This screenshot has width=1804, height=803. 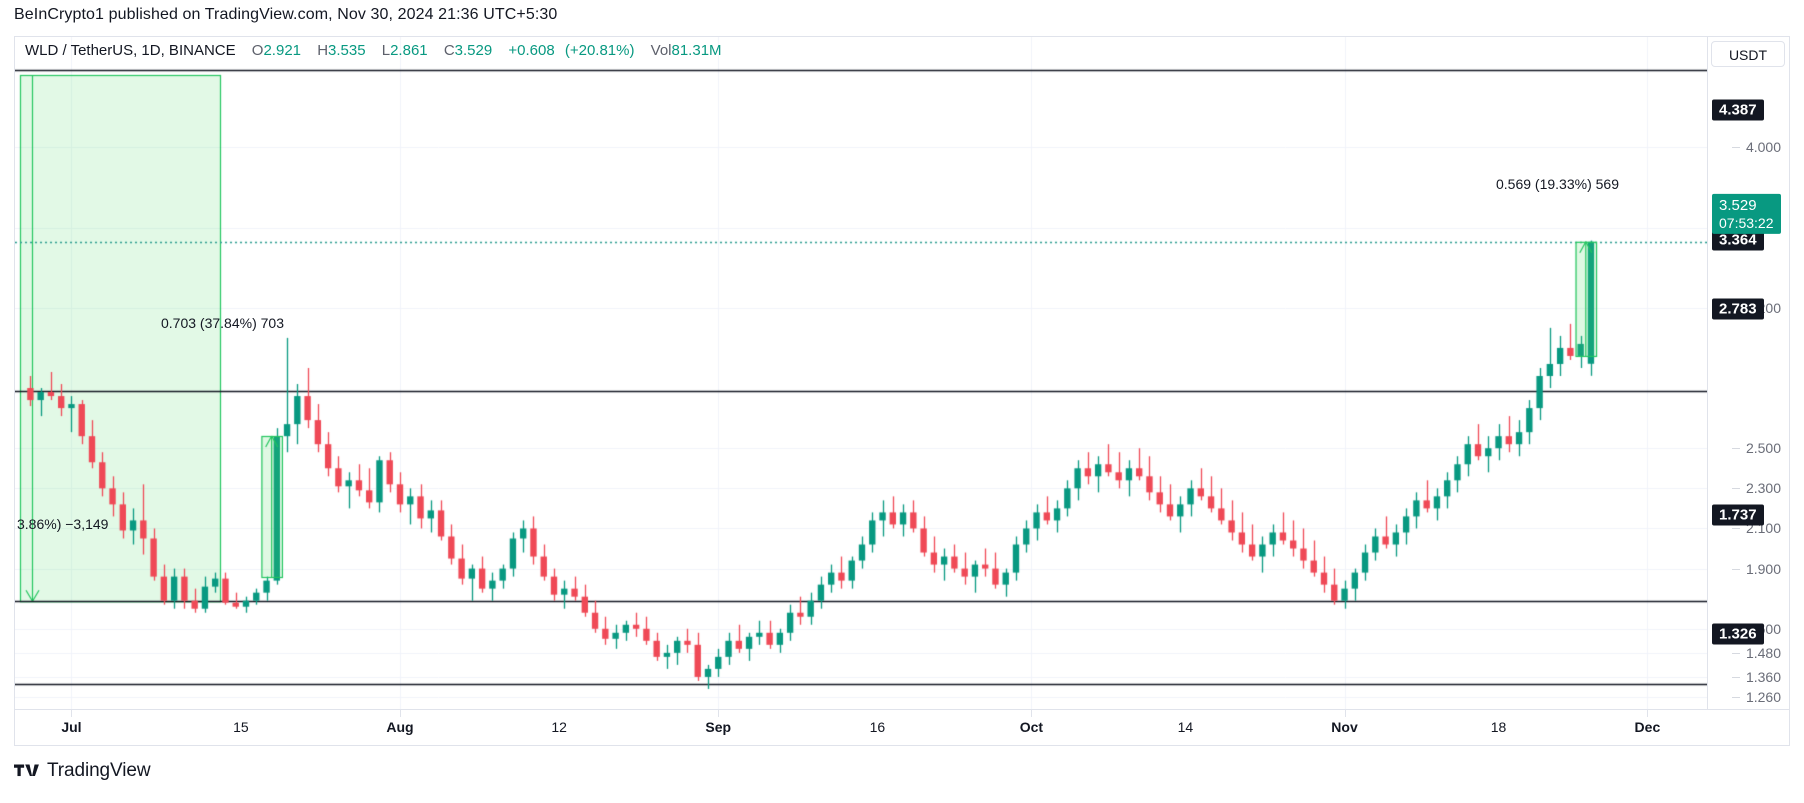 I want to click on annotation-bottom-left: 3.86%) −3,149, so click(x=63, y=524).